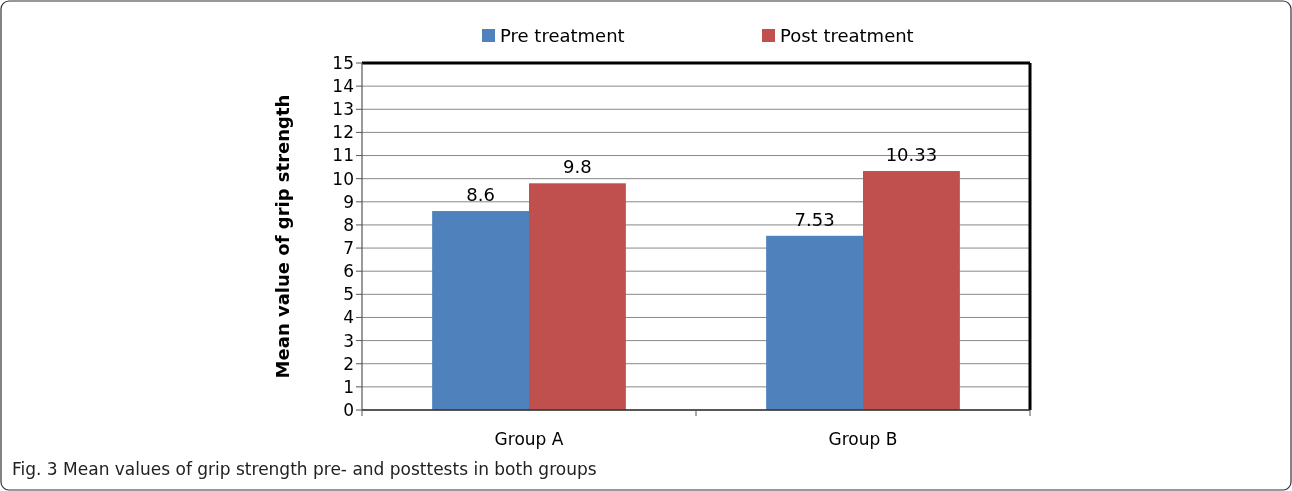 Image resolution: width=1292 pixels, height=491 pixels. Describe the element at coordinates (348, 363) in the screenshot. I see `y-tick-label: 2` at that location.